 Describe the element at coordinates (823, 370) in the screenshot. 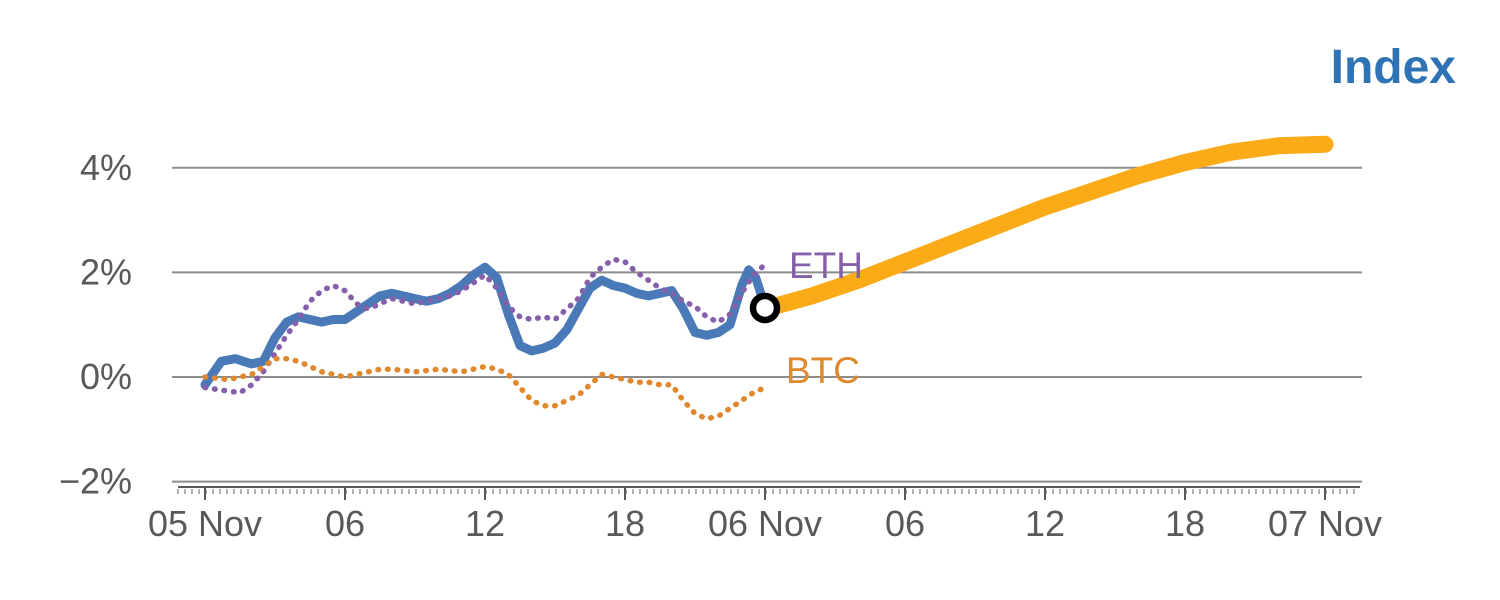

I see `btc-series-label: BTC` at that location.